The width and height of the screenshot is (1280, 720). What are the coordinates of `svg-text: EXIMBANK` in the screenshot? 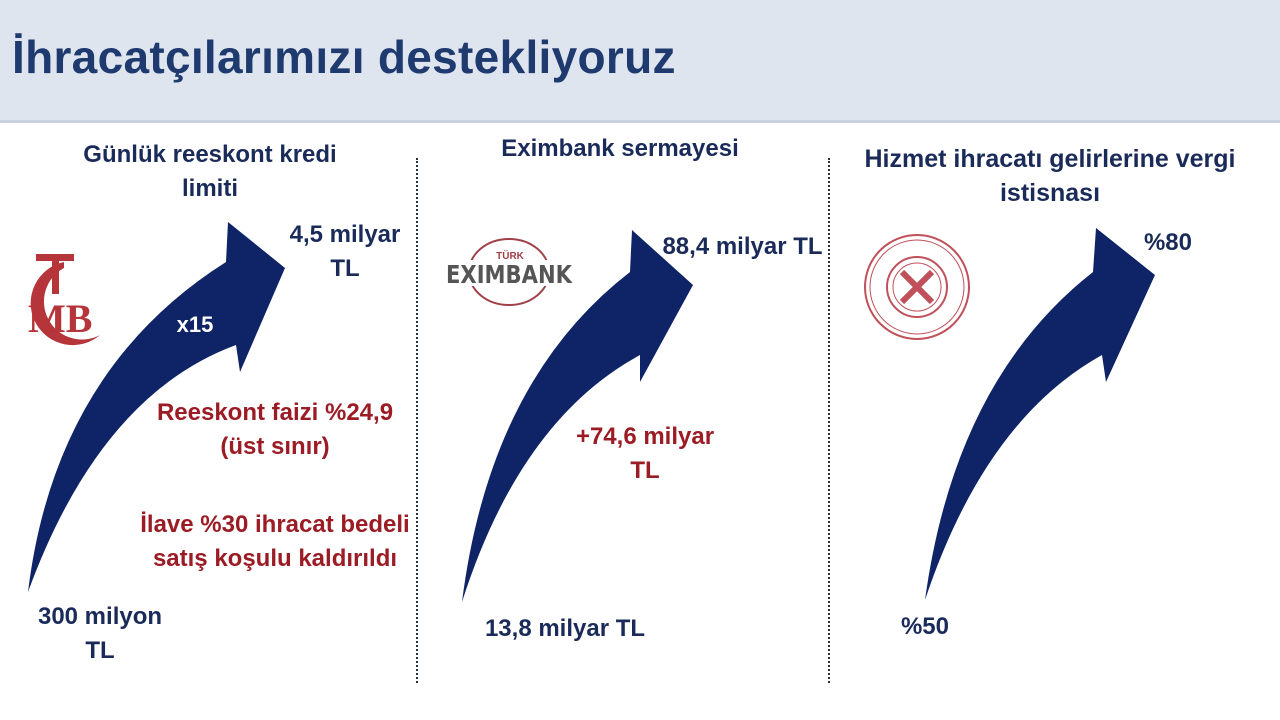 It's located at (509, 274).